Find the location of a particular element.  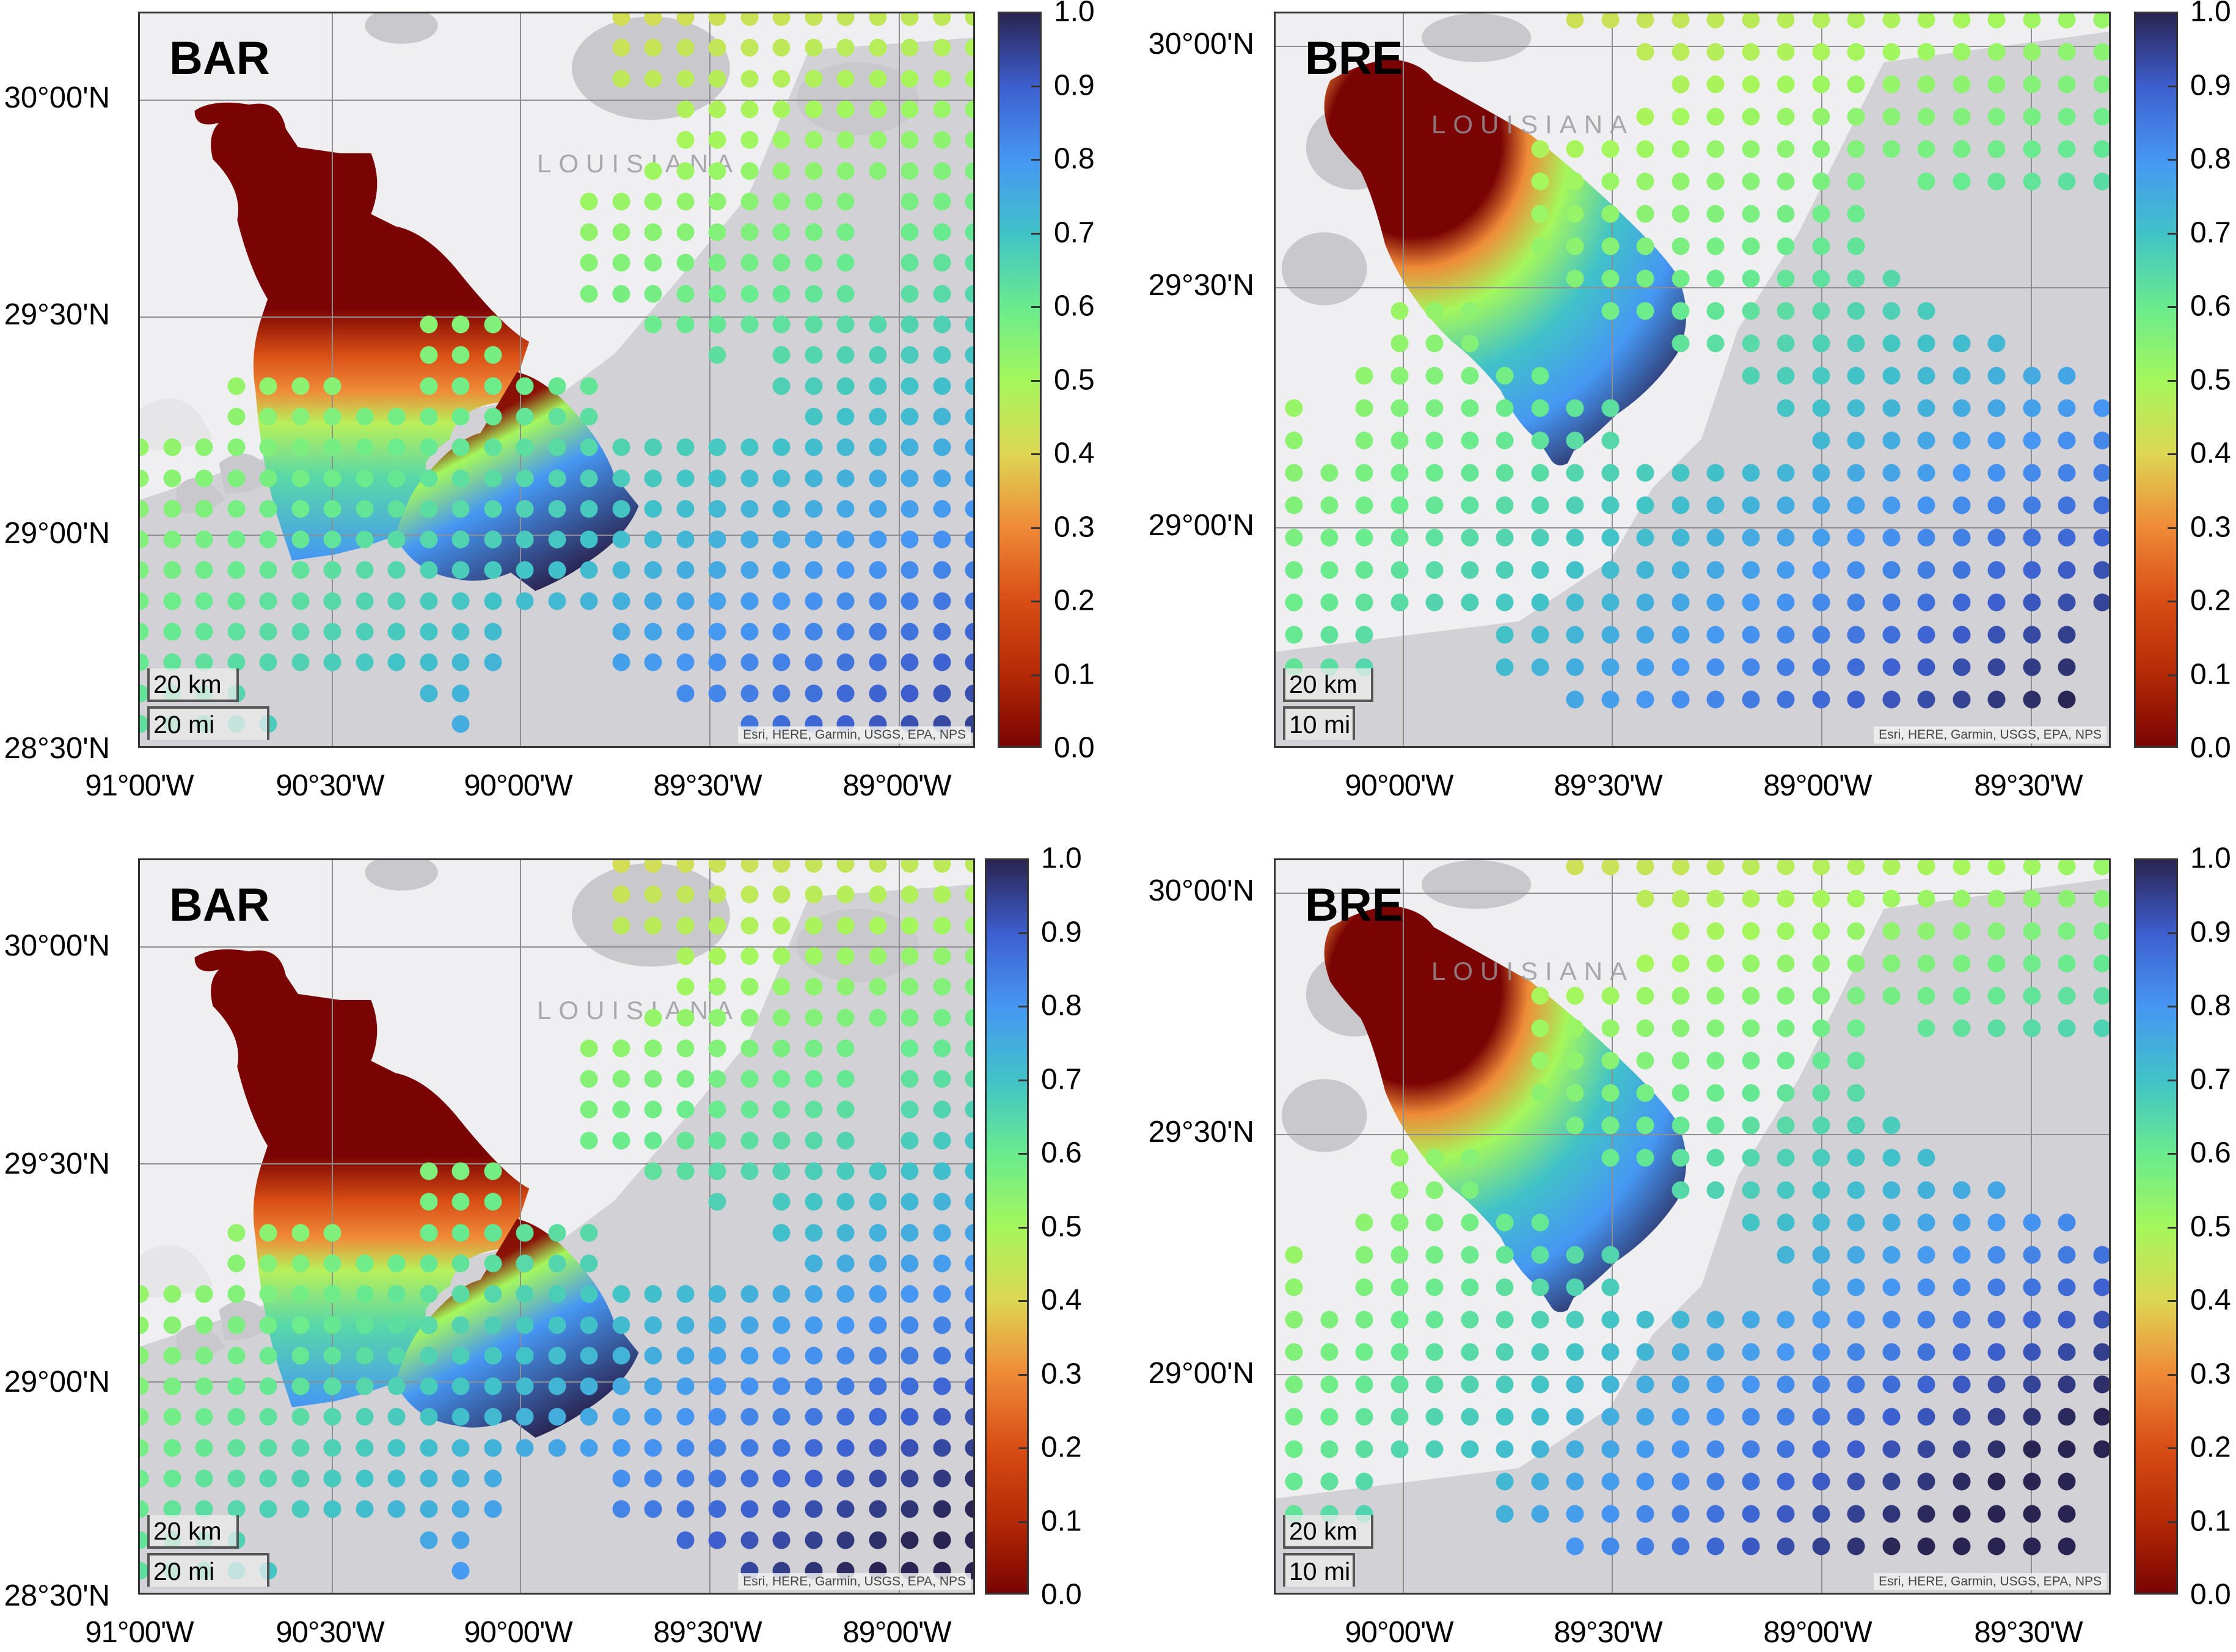

x-axis-tick-label: 89°30'W is located at coordinates (707, 1632).